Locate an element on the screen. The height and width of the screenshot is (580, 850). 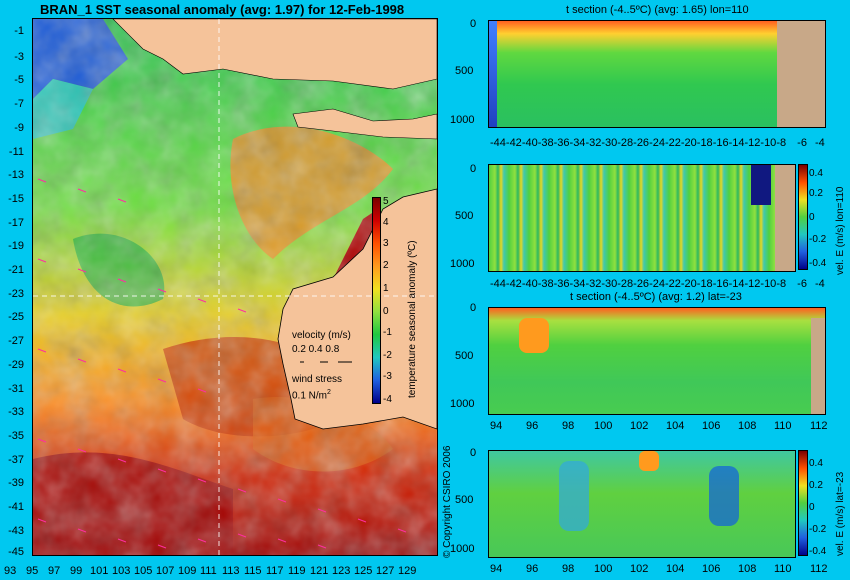
panel4-ytick: 500 is located at coordinates (464, 500).